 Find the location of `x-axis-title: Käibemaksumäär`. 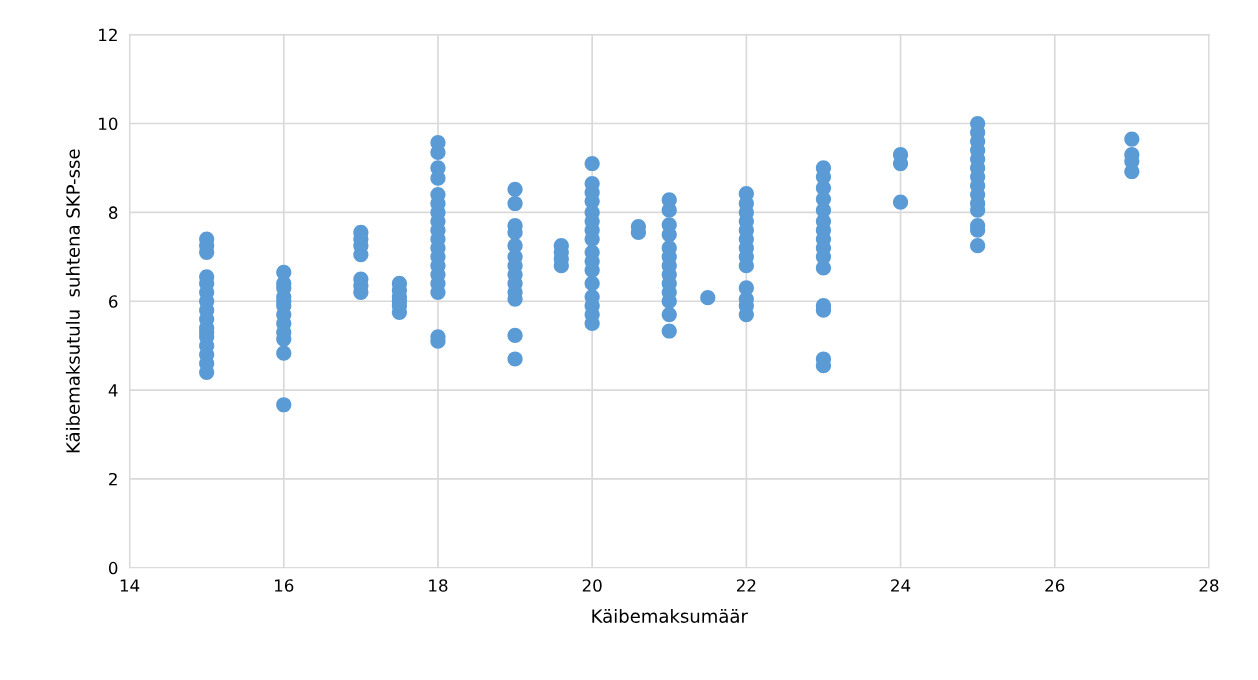

x-axis-title: Käibemaksumäär is located at coordinates (670, 615).